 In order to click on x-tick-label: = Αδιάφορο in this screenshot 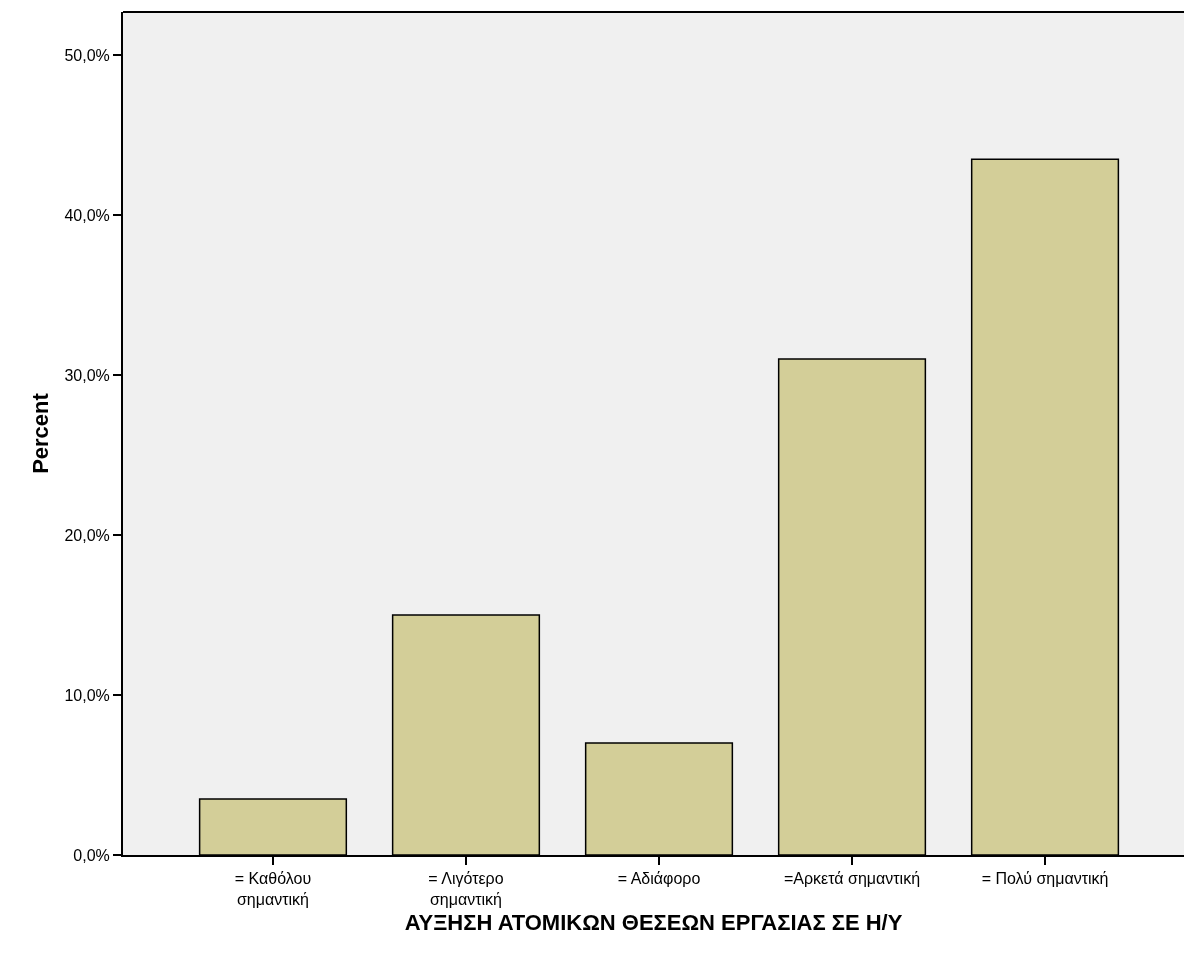, I will do `click(659, 879)`.